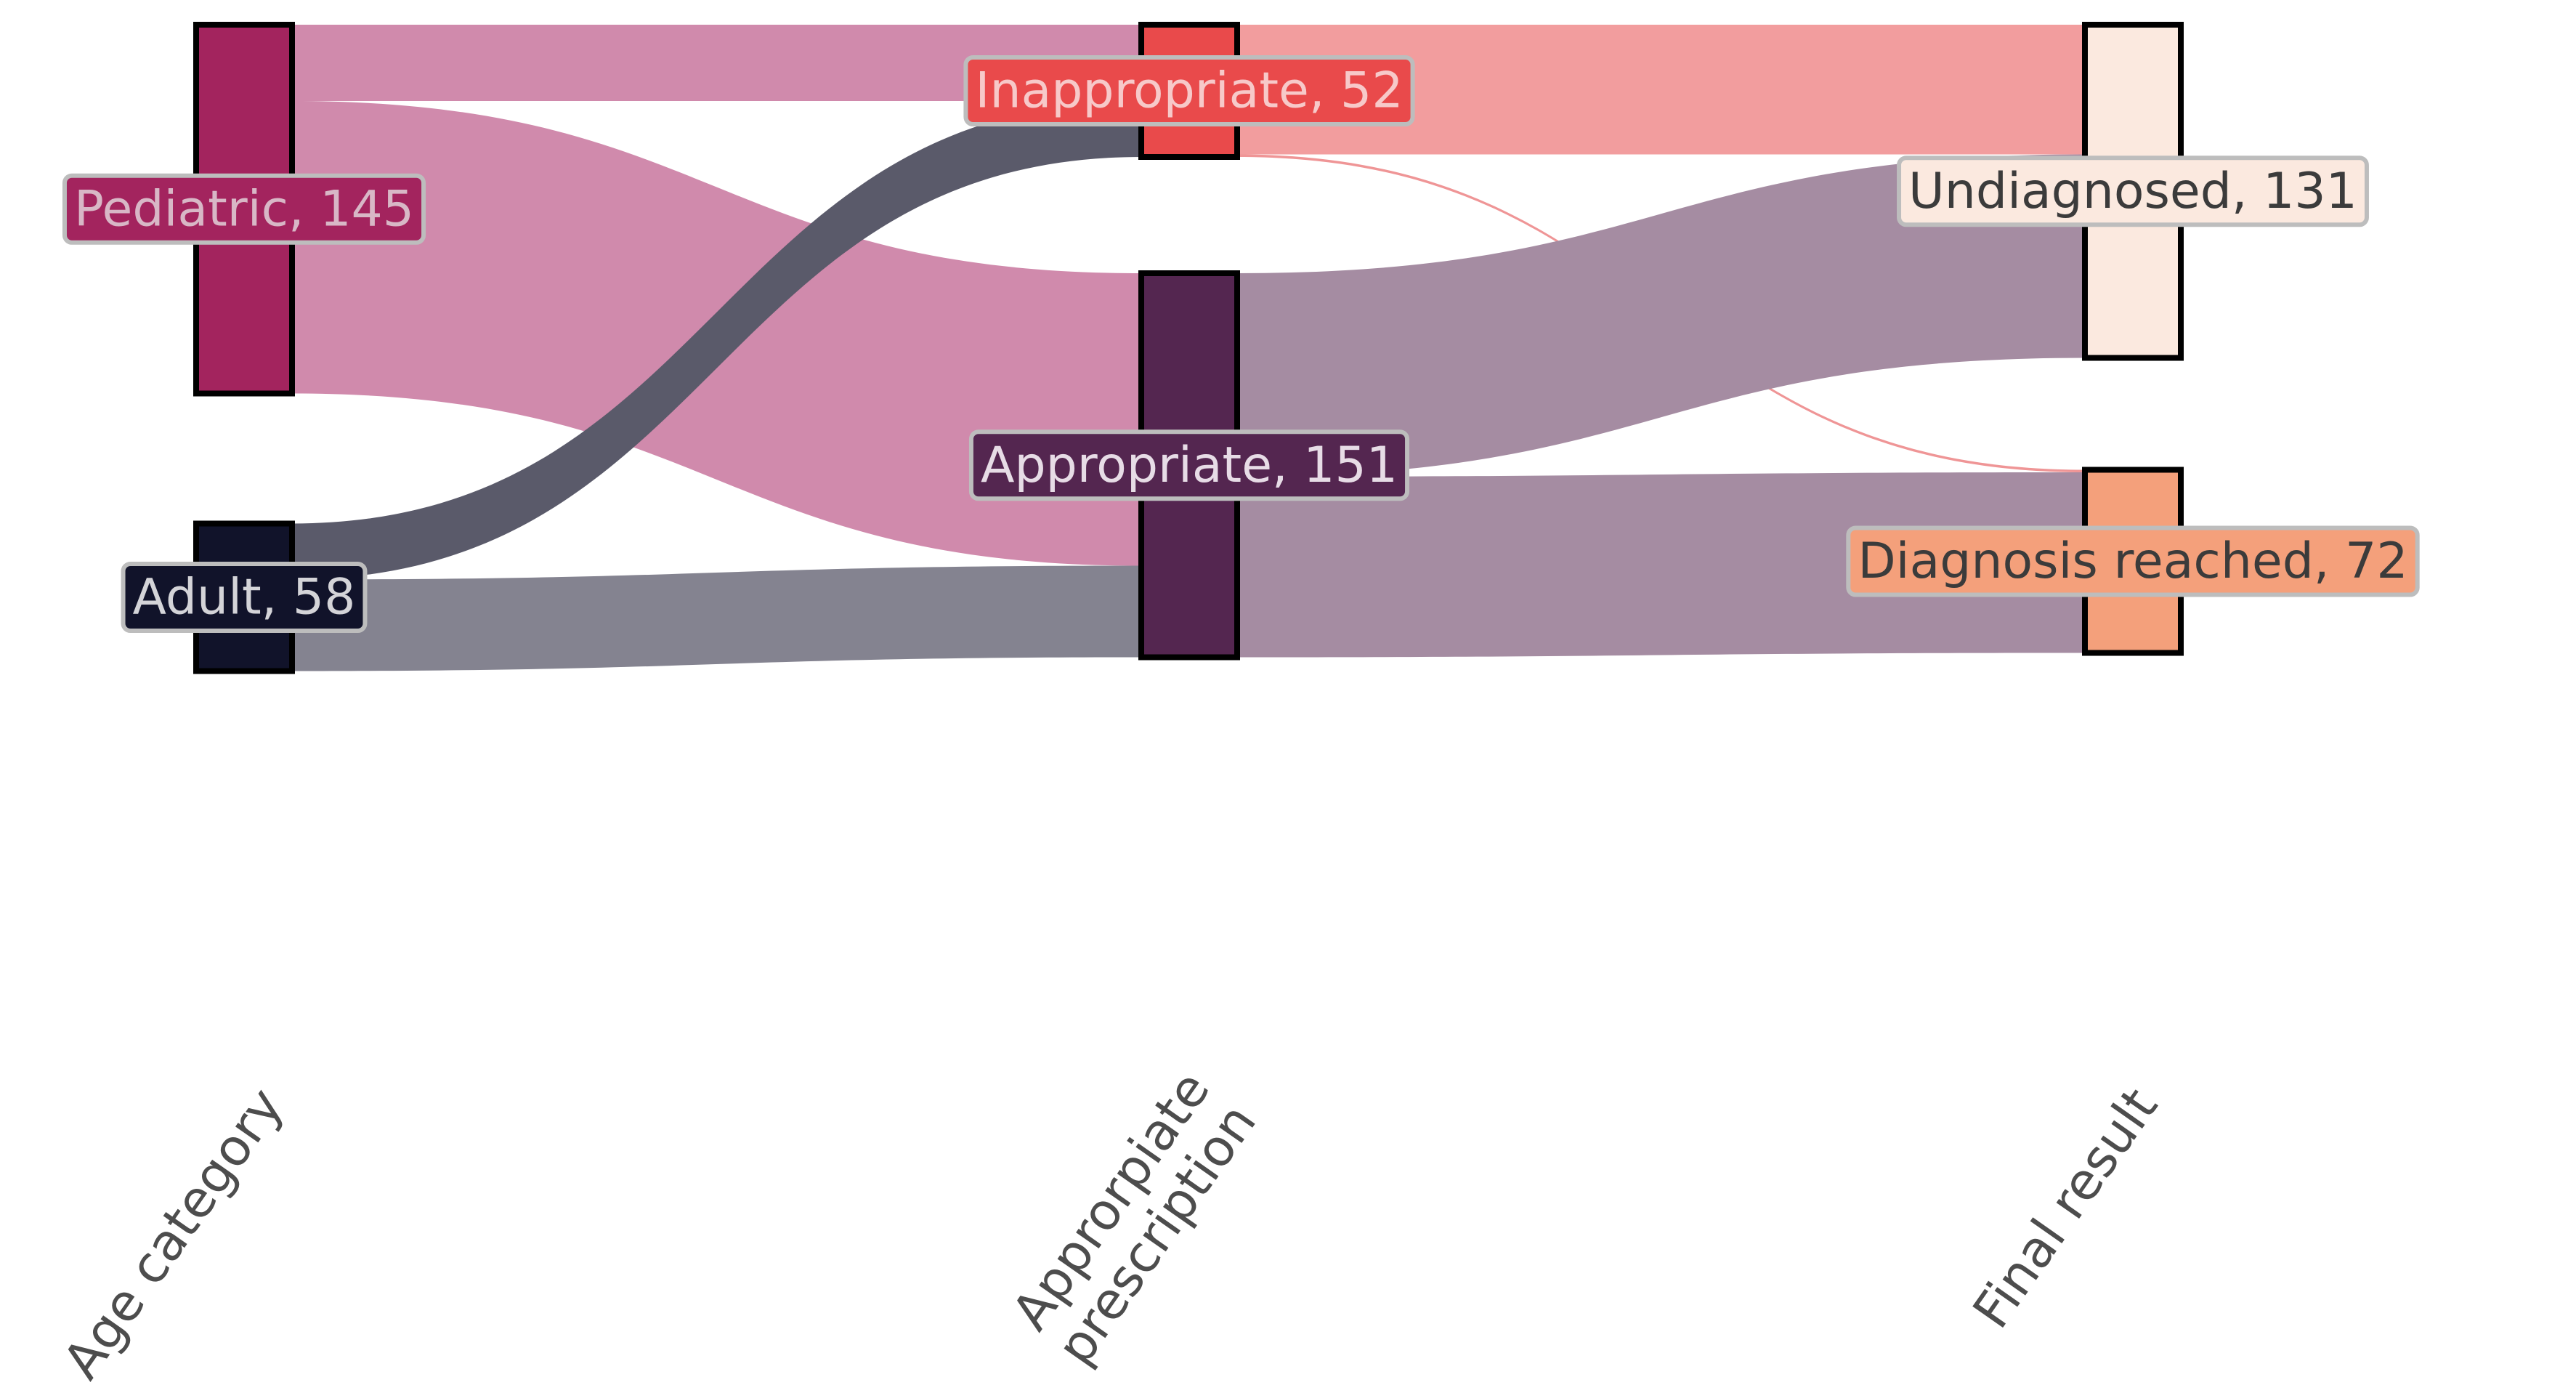  I want to click on node-label-bg-inappropriate, so click(1189, 91).